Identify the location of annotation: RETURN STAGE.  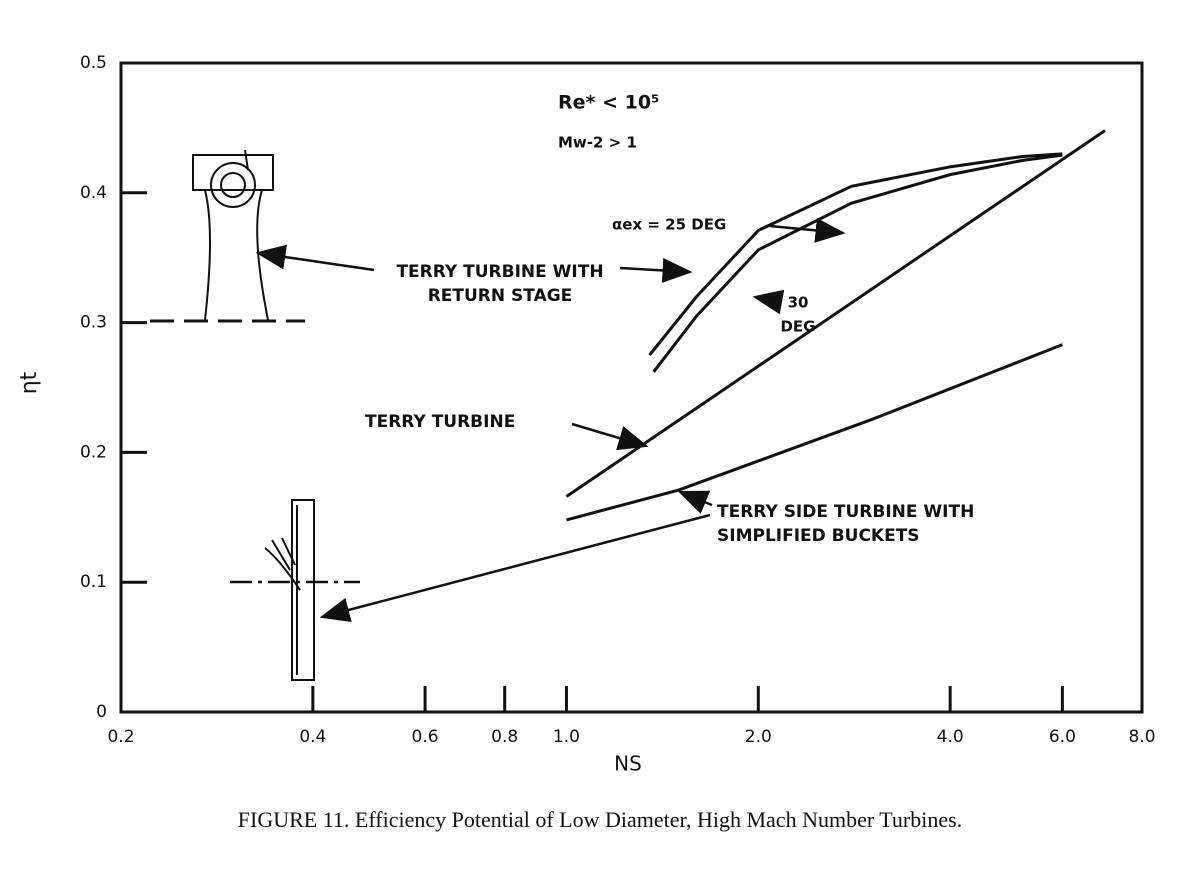
(500, 296).